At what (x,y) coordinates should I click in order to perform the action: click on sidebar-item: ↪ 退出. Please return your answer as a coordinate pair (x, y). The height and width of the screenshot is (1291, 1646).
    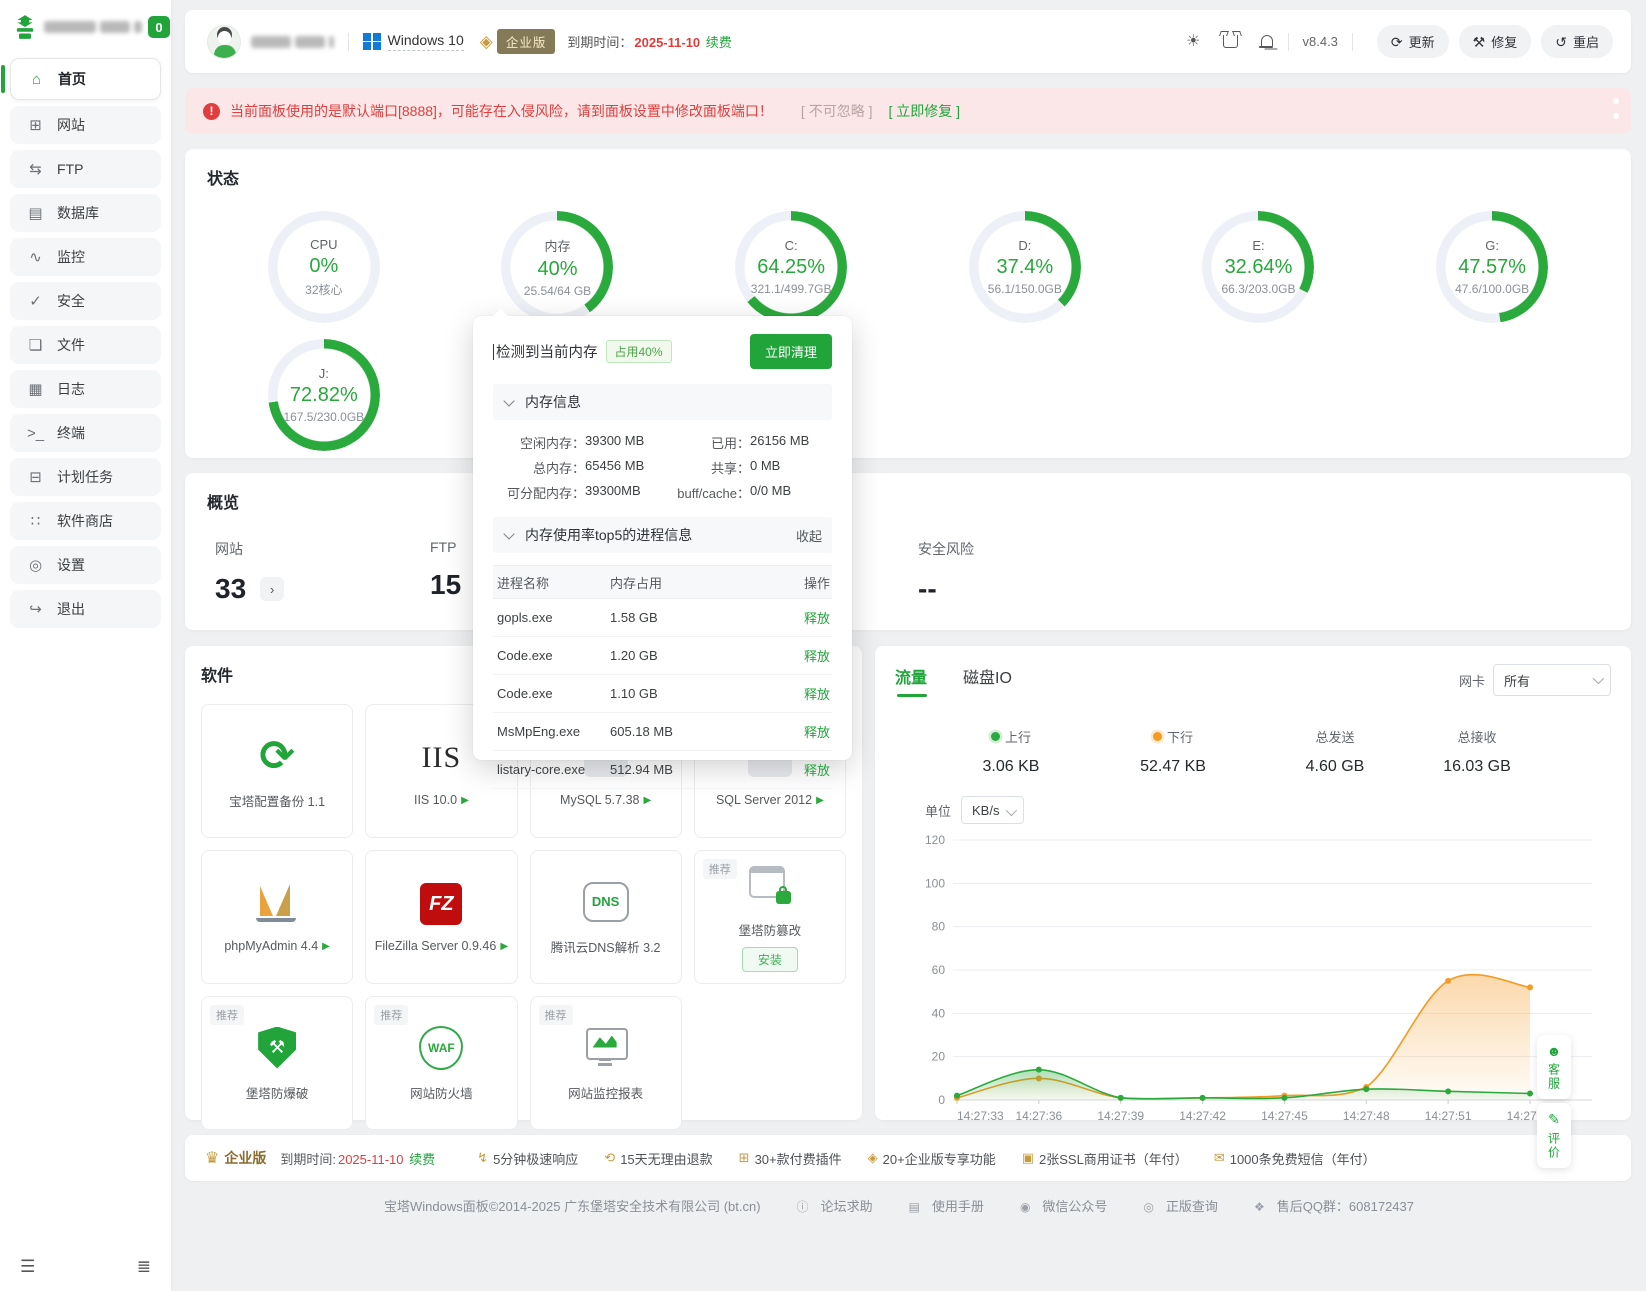
    Looking at the image, I should click on (85, 609).